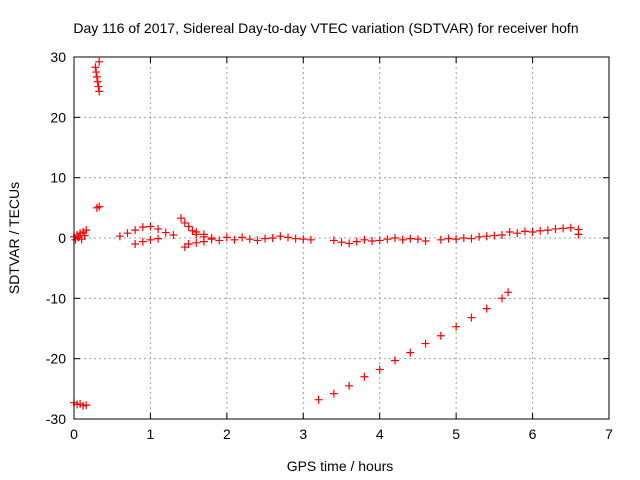 The image size is (640, 480). What do you see at coordinates (340, 466) in the screenshot?
I see `x-axis-label: GPS time / hours` at bounding box center [340, 466].